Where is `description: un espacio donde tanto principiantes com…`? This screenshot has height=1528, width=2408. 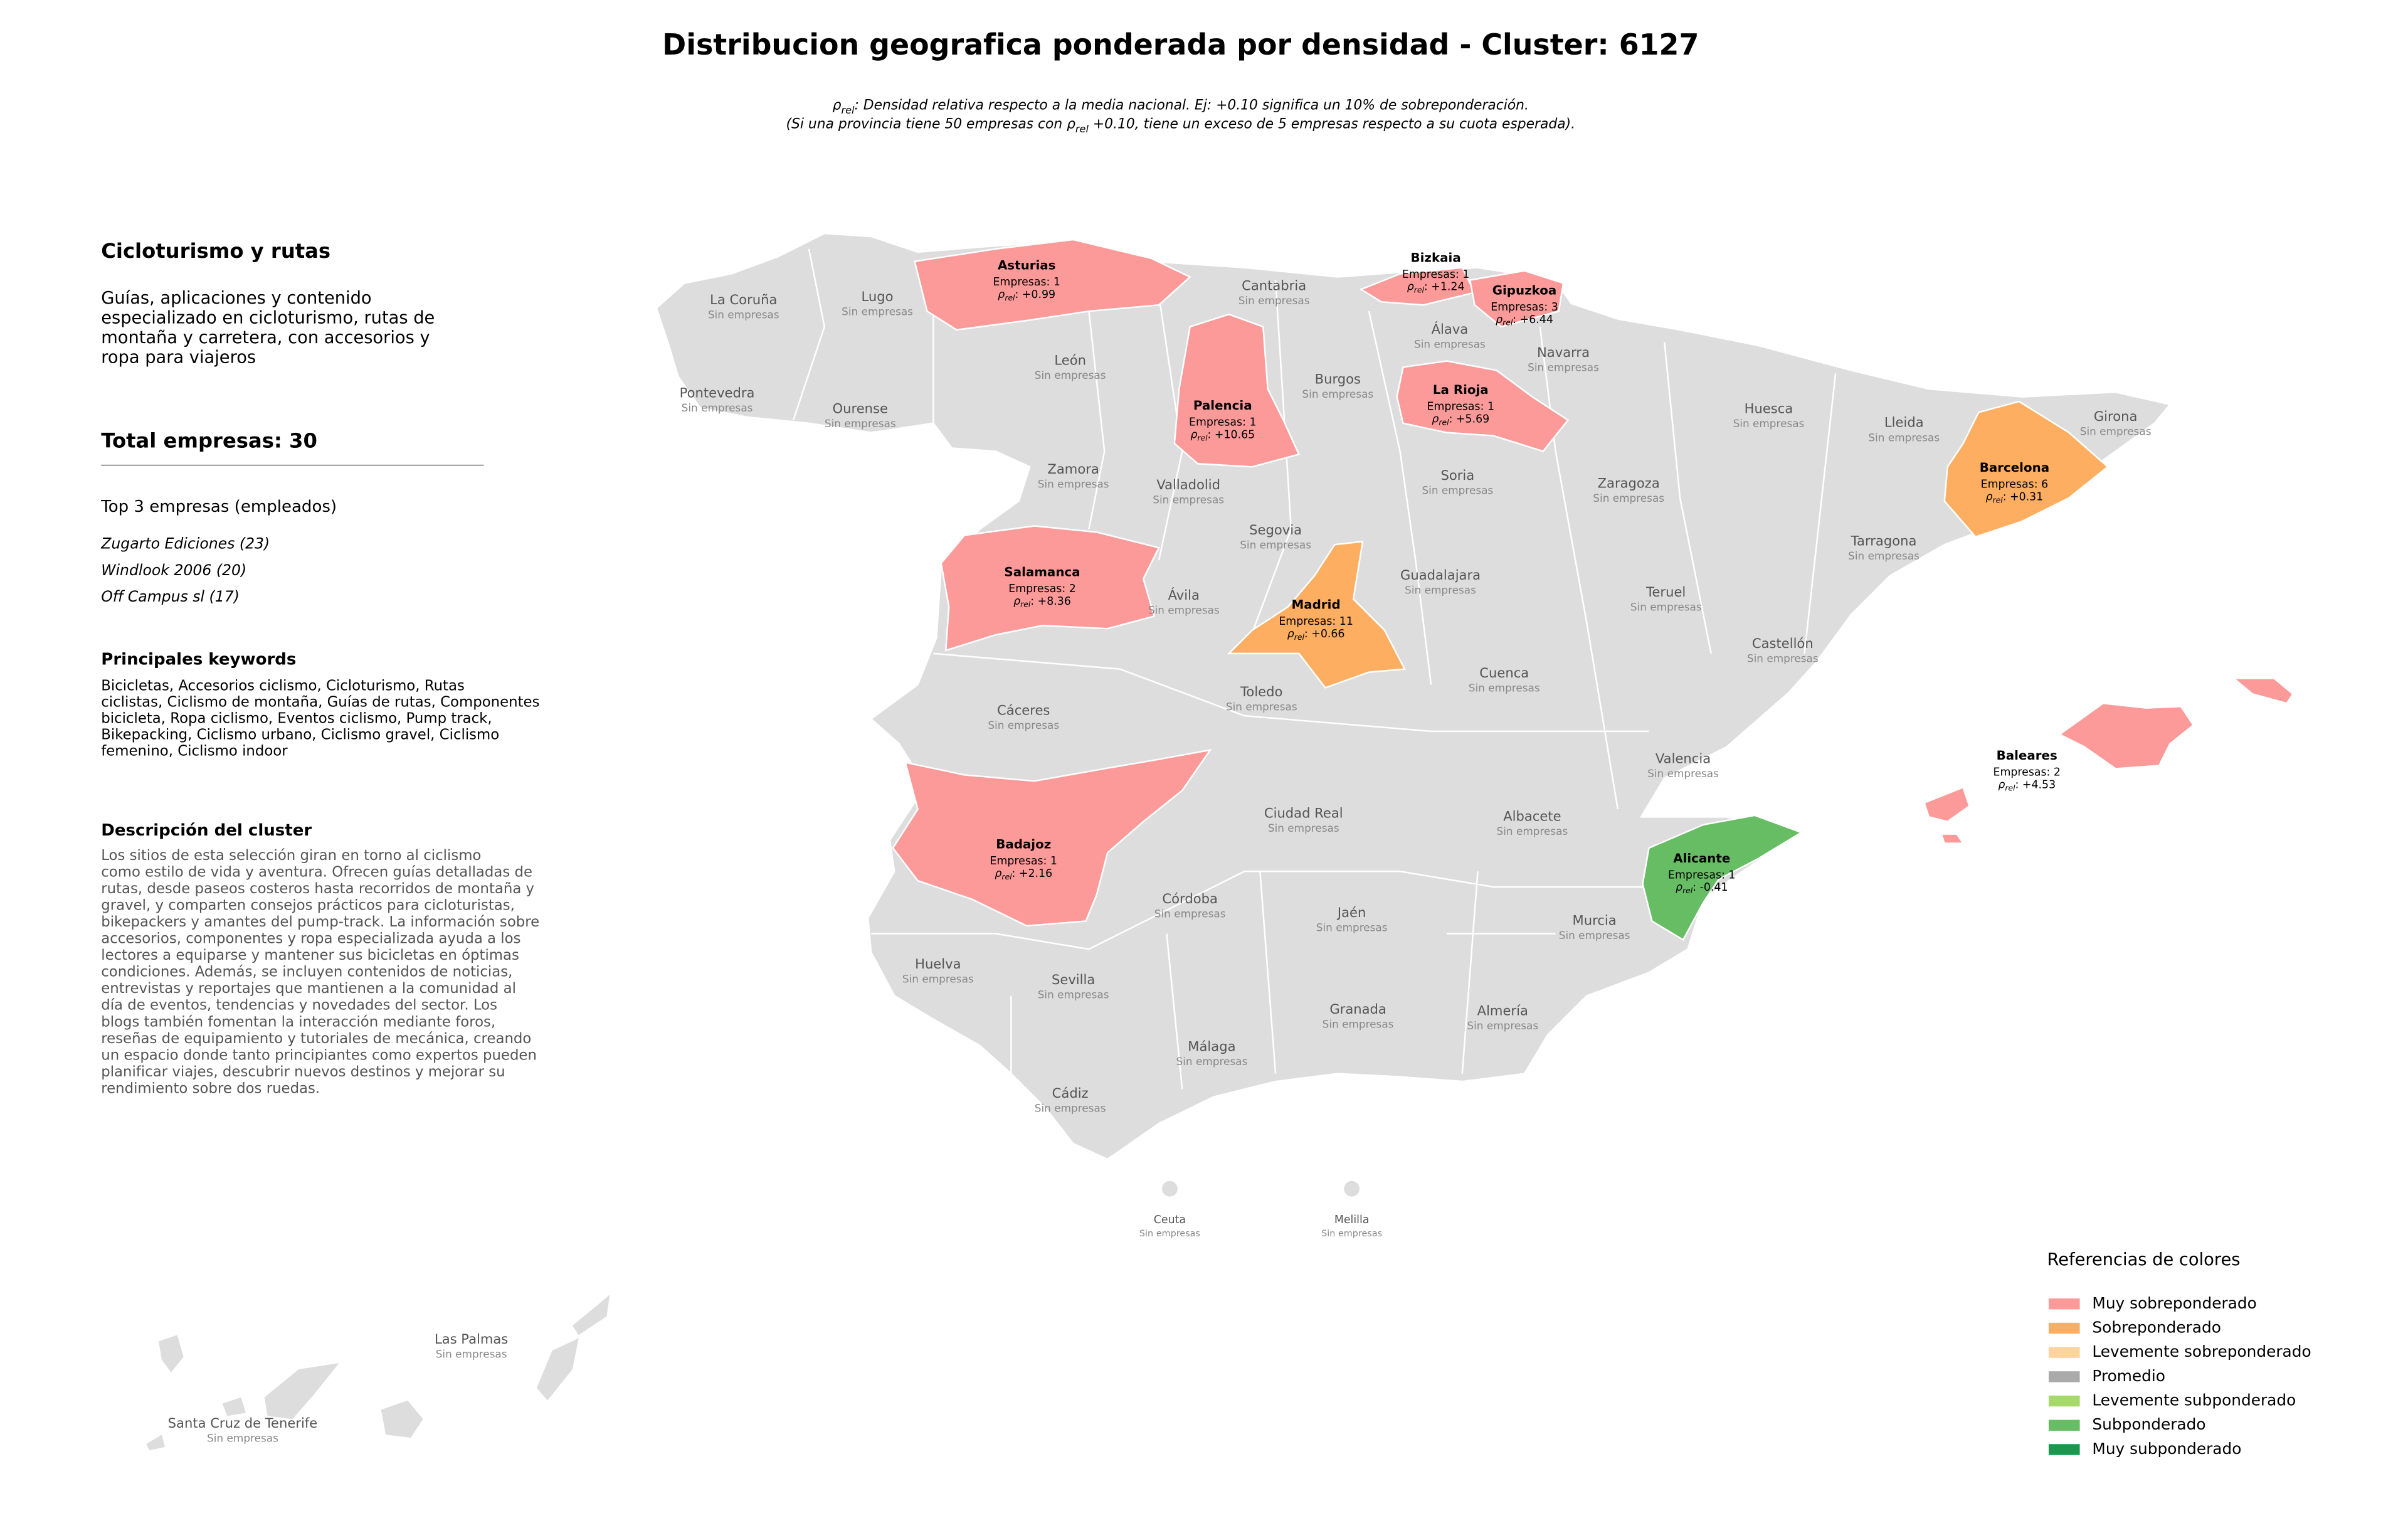 description: un espacio donde tanto principiantes com… is located at coordinates (319, 1055).